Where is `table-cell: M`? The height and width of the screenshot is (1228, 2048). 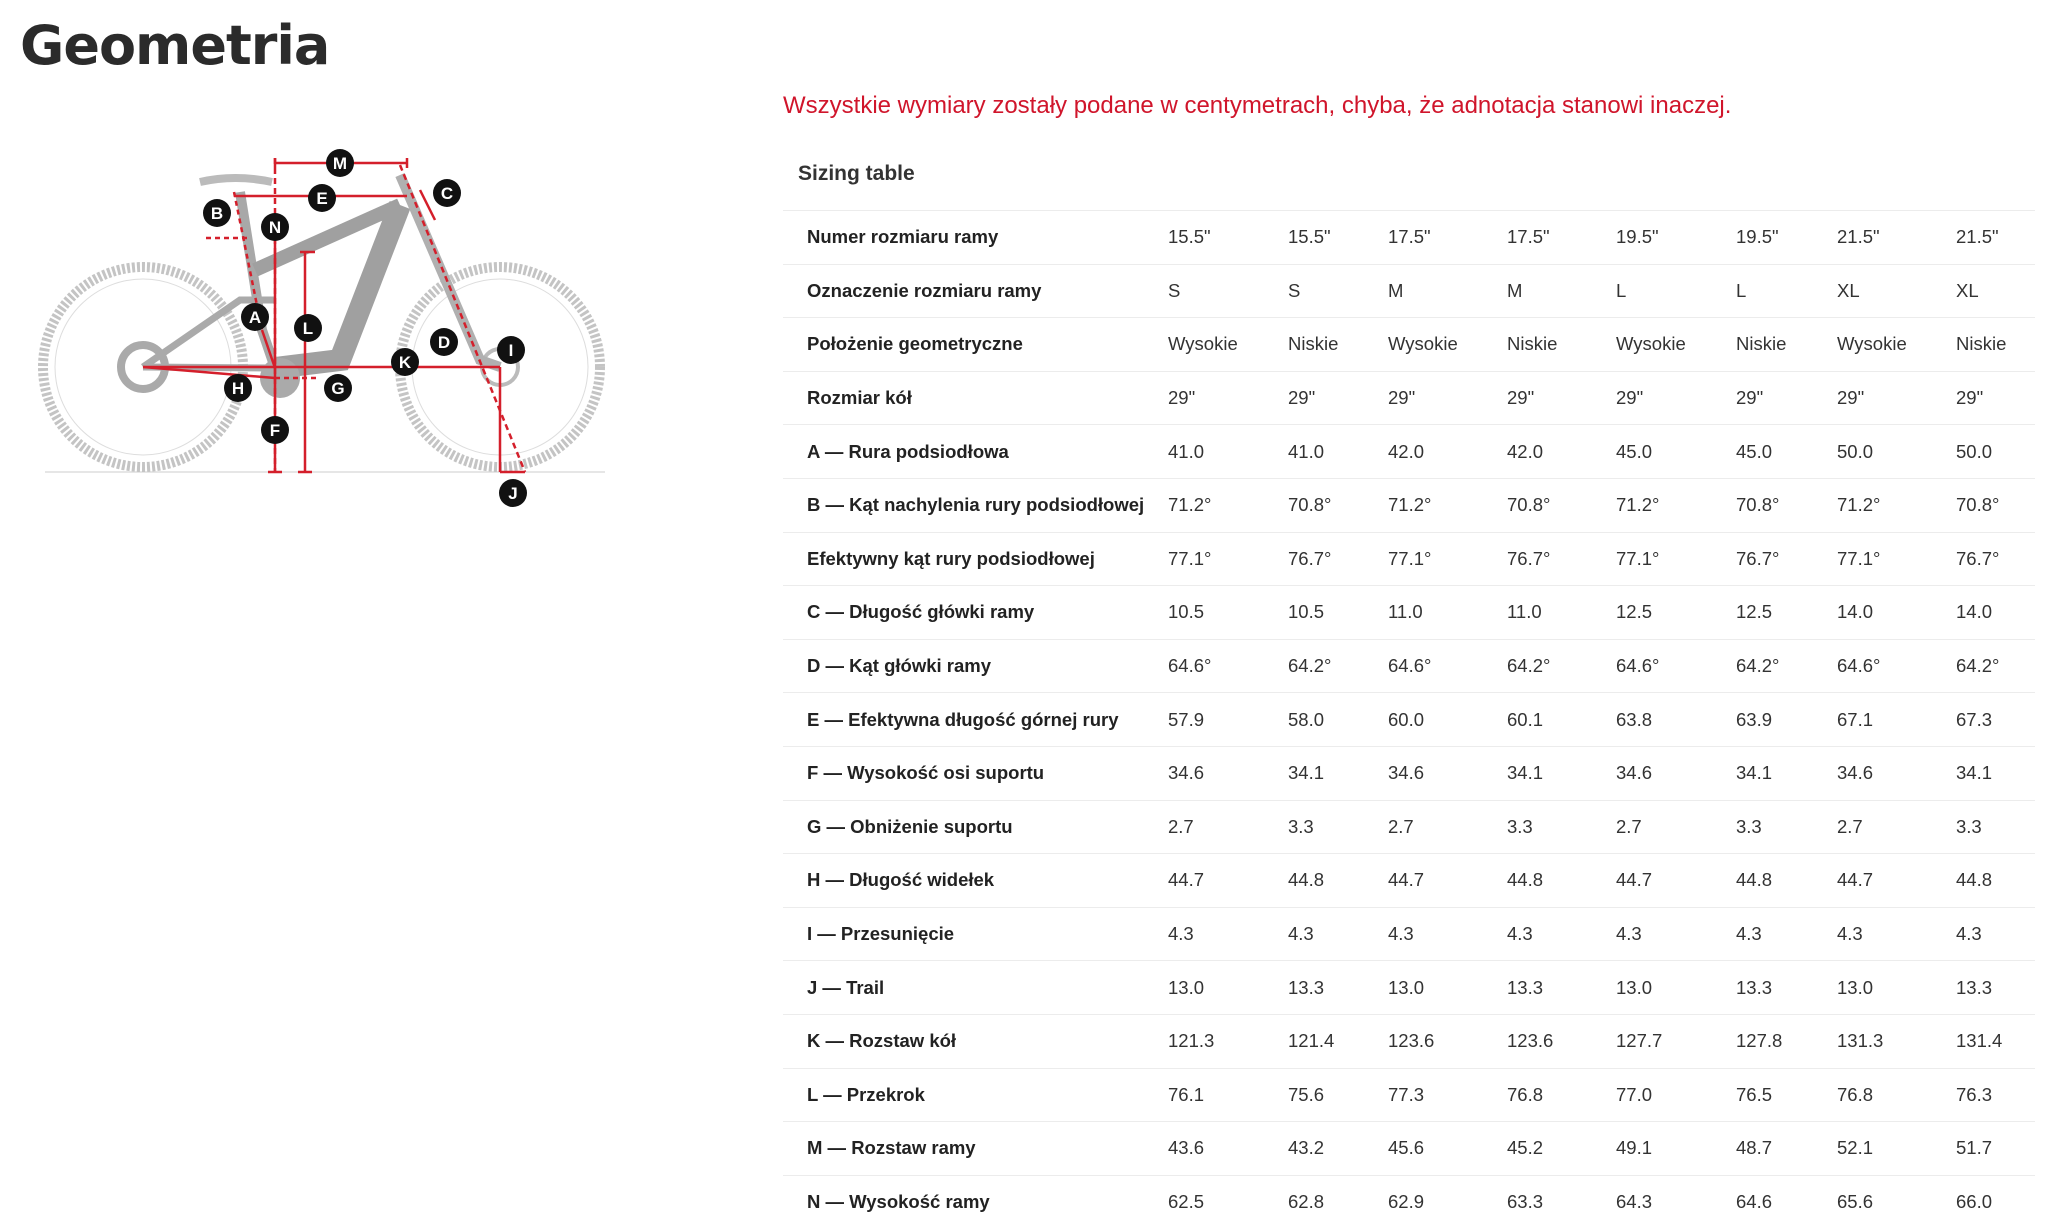
table-cell: M is located at coordinates (1447, 290).